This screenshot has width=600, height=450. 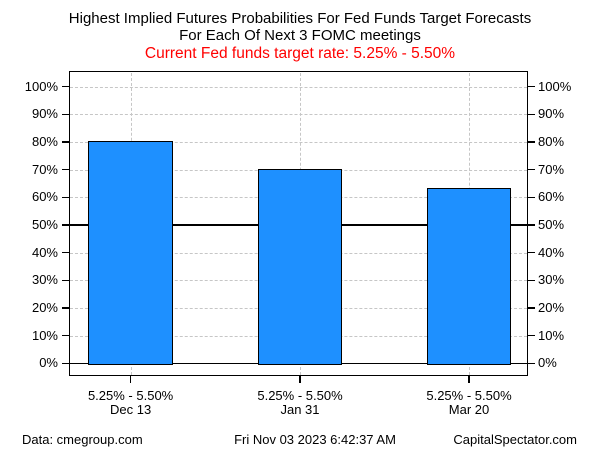 What do you see at coordinates (44, 114) in the screenshot?
I see `y-axis-label-left-90pct: 90%` at bounding box center [44, 114].